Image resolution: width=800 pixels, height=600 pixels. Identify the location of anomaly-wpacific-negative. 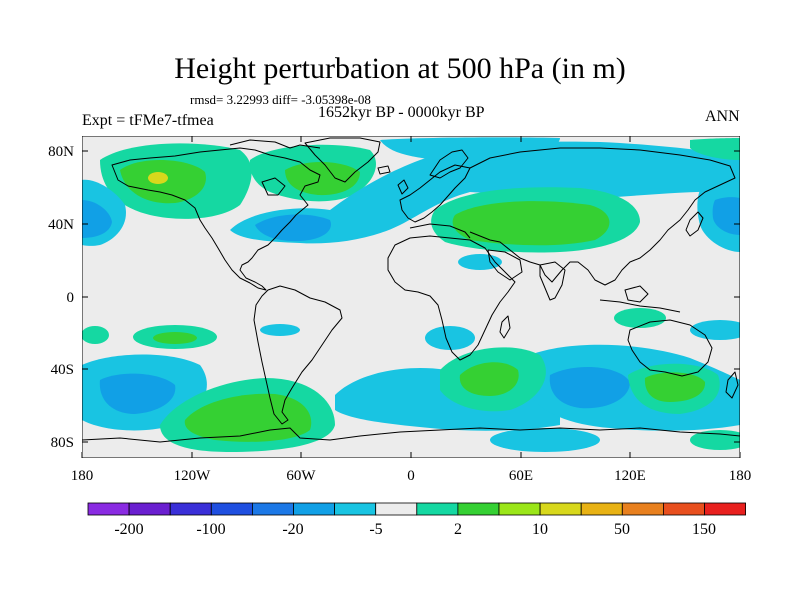
(715, 330).